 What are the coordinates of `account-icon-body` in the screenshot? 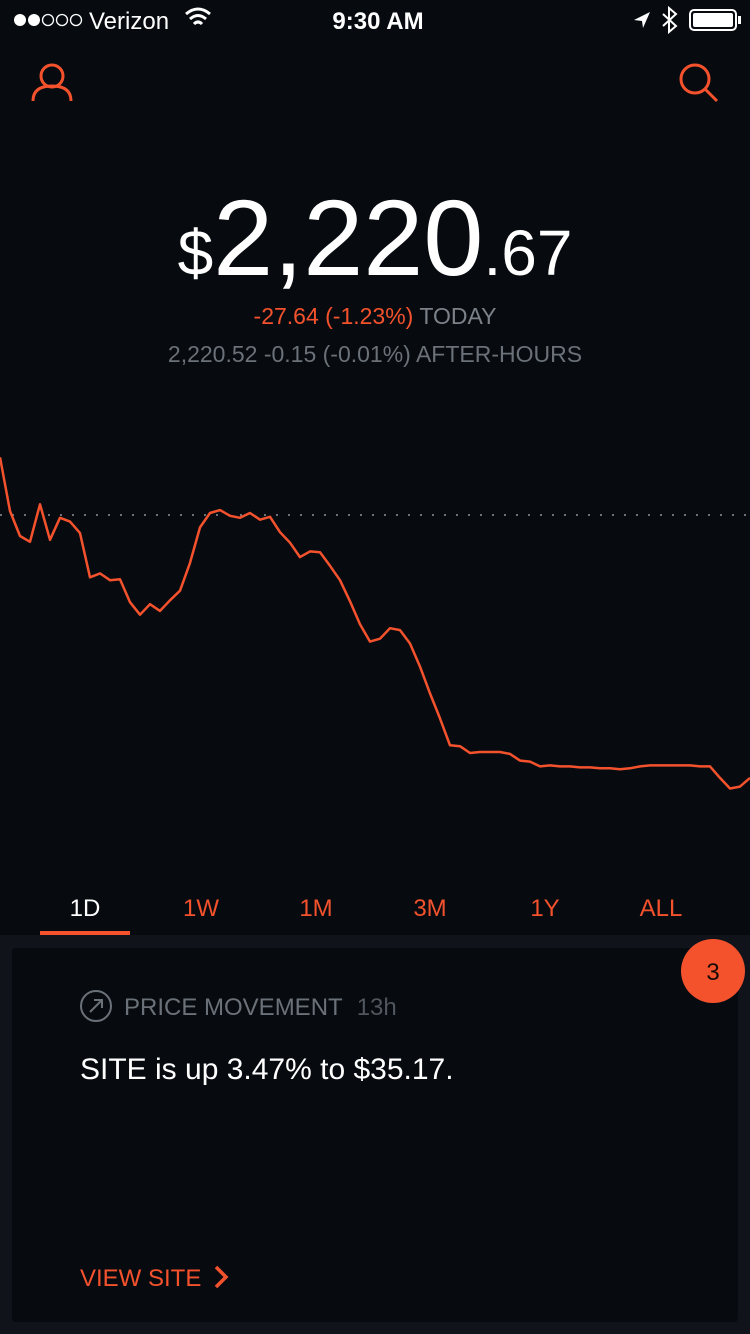 It's located at (52, 93).